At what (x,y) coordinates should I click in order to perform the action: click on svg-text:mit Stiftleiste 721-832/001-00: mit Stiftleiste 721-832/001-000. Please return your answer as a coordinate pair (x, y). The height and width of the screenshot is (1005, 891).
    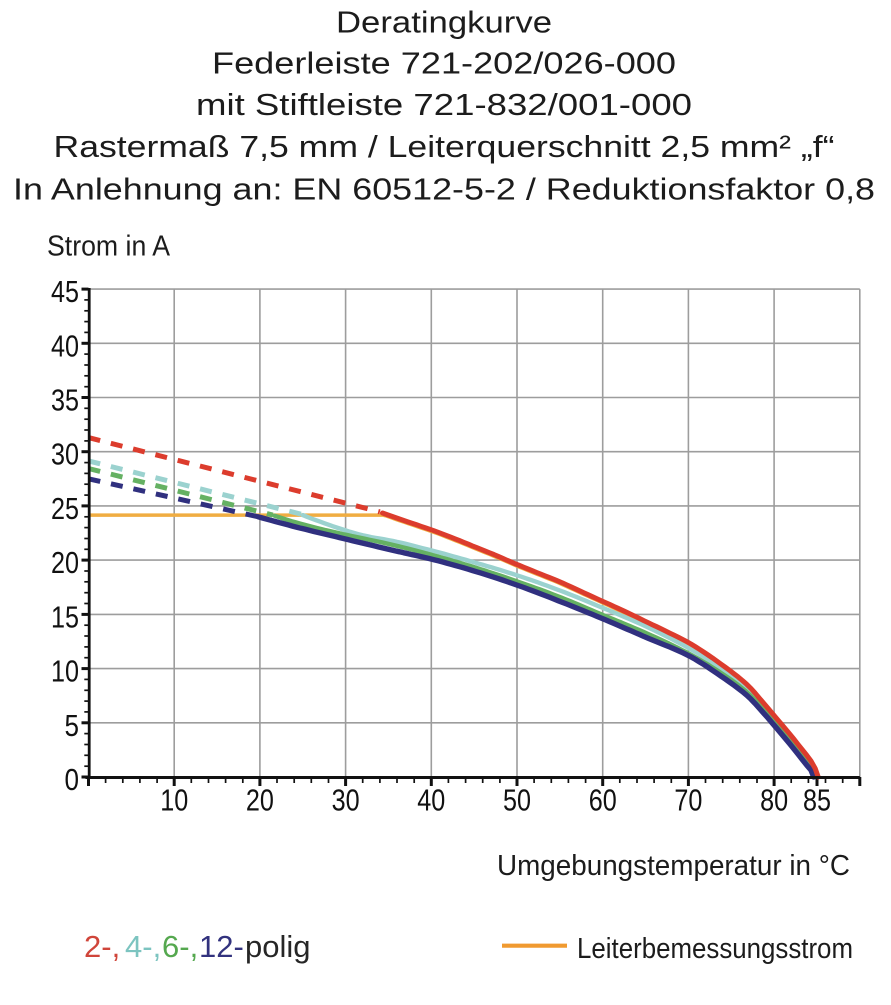
    Looking at the image, I should click on (444, 104).